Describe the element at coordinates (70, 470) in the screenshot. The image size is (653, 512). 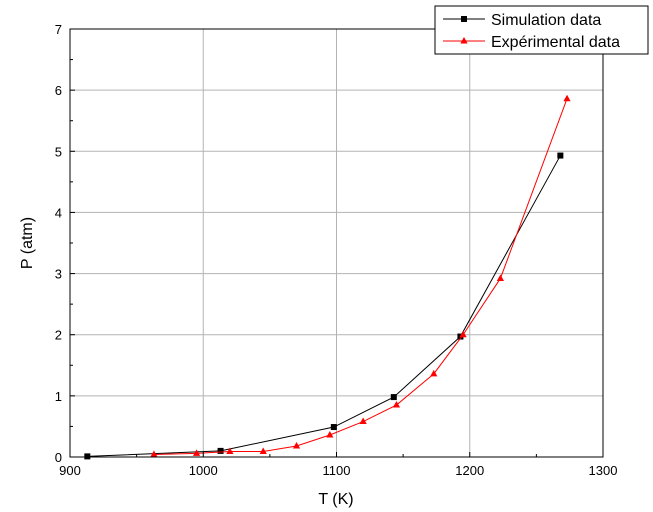
I see `x-tick-label: 900` at that location.